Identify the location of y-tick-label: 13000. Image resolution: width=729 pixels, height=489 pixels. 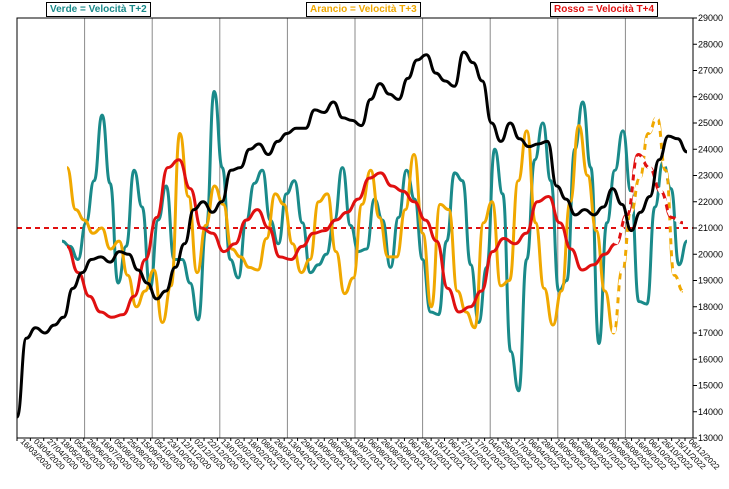
(710, 438).